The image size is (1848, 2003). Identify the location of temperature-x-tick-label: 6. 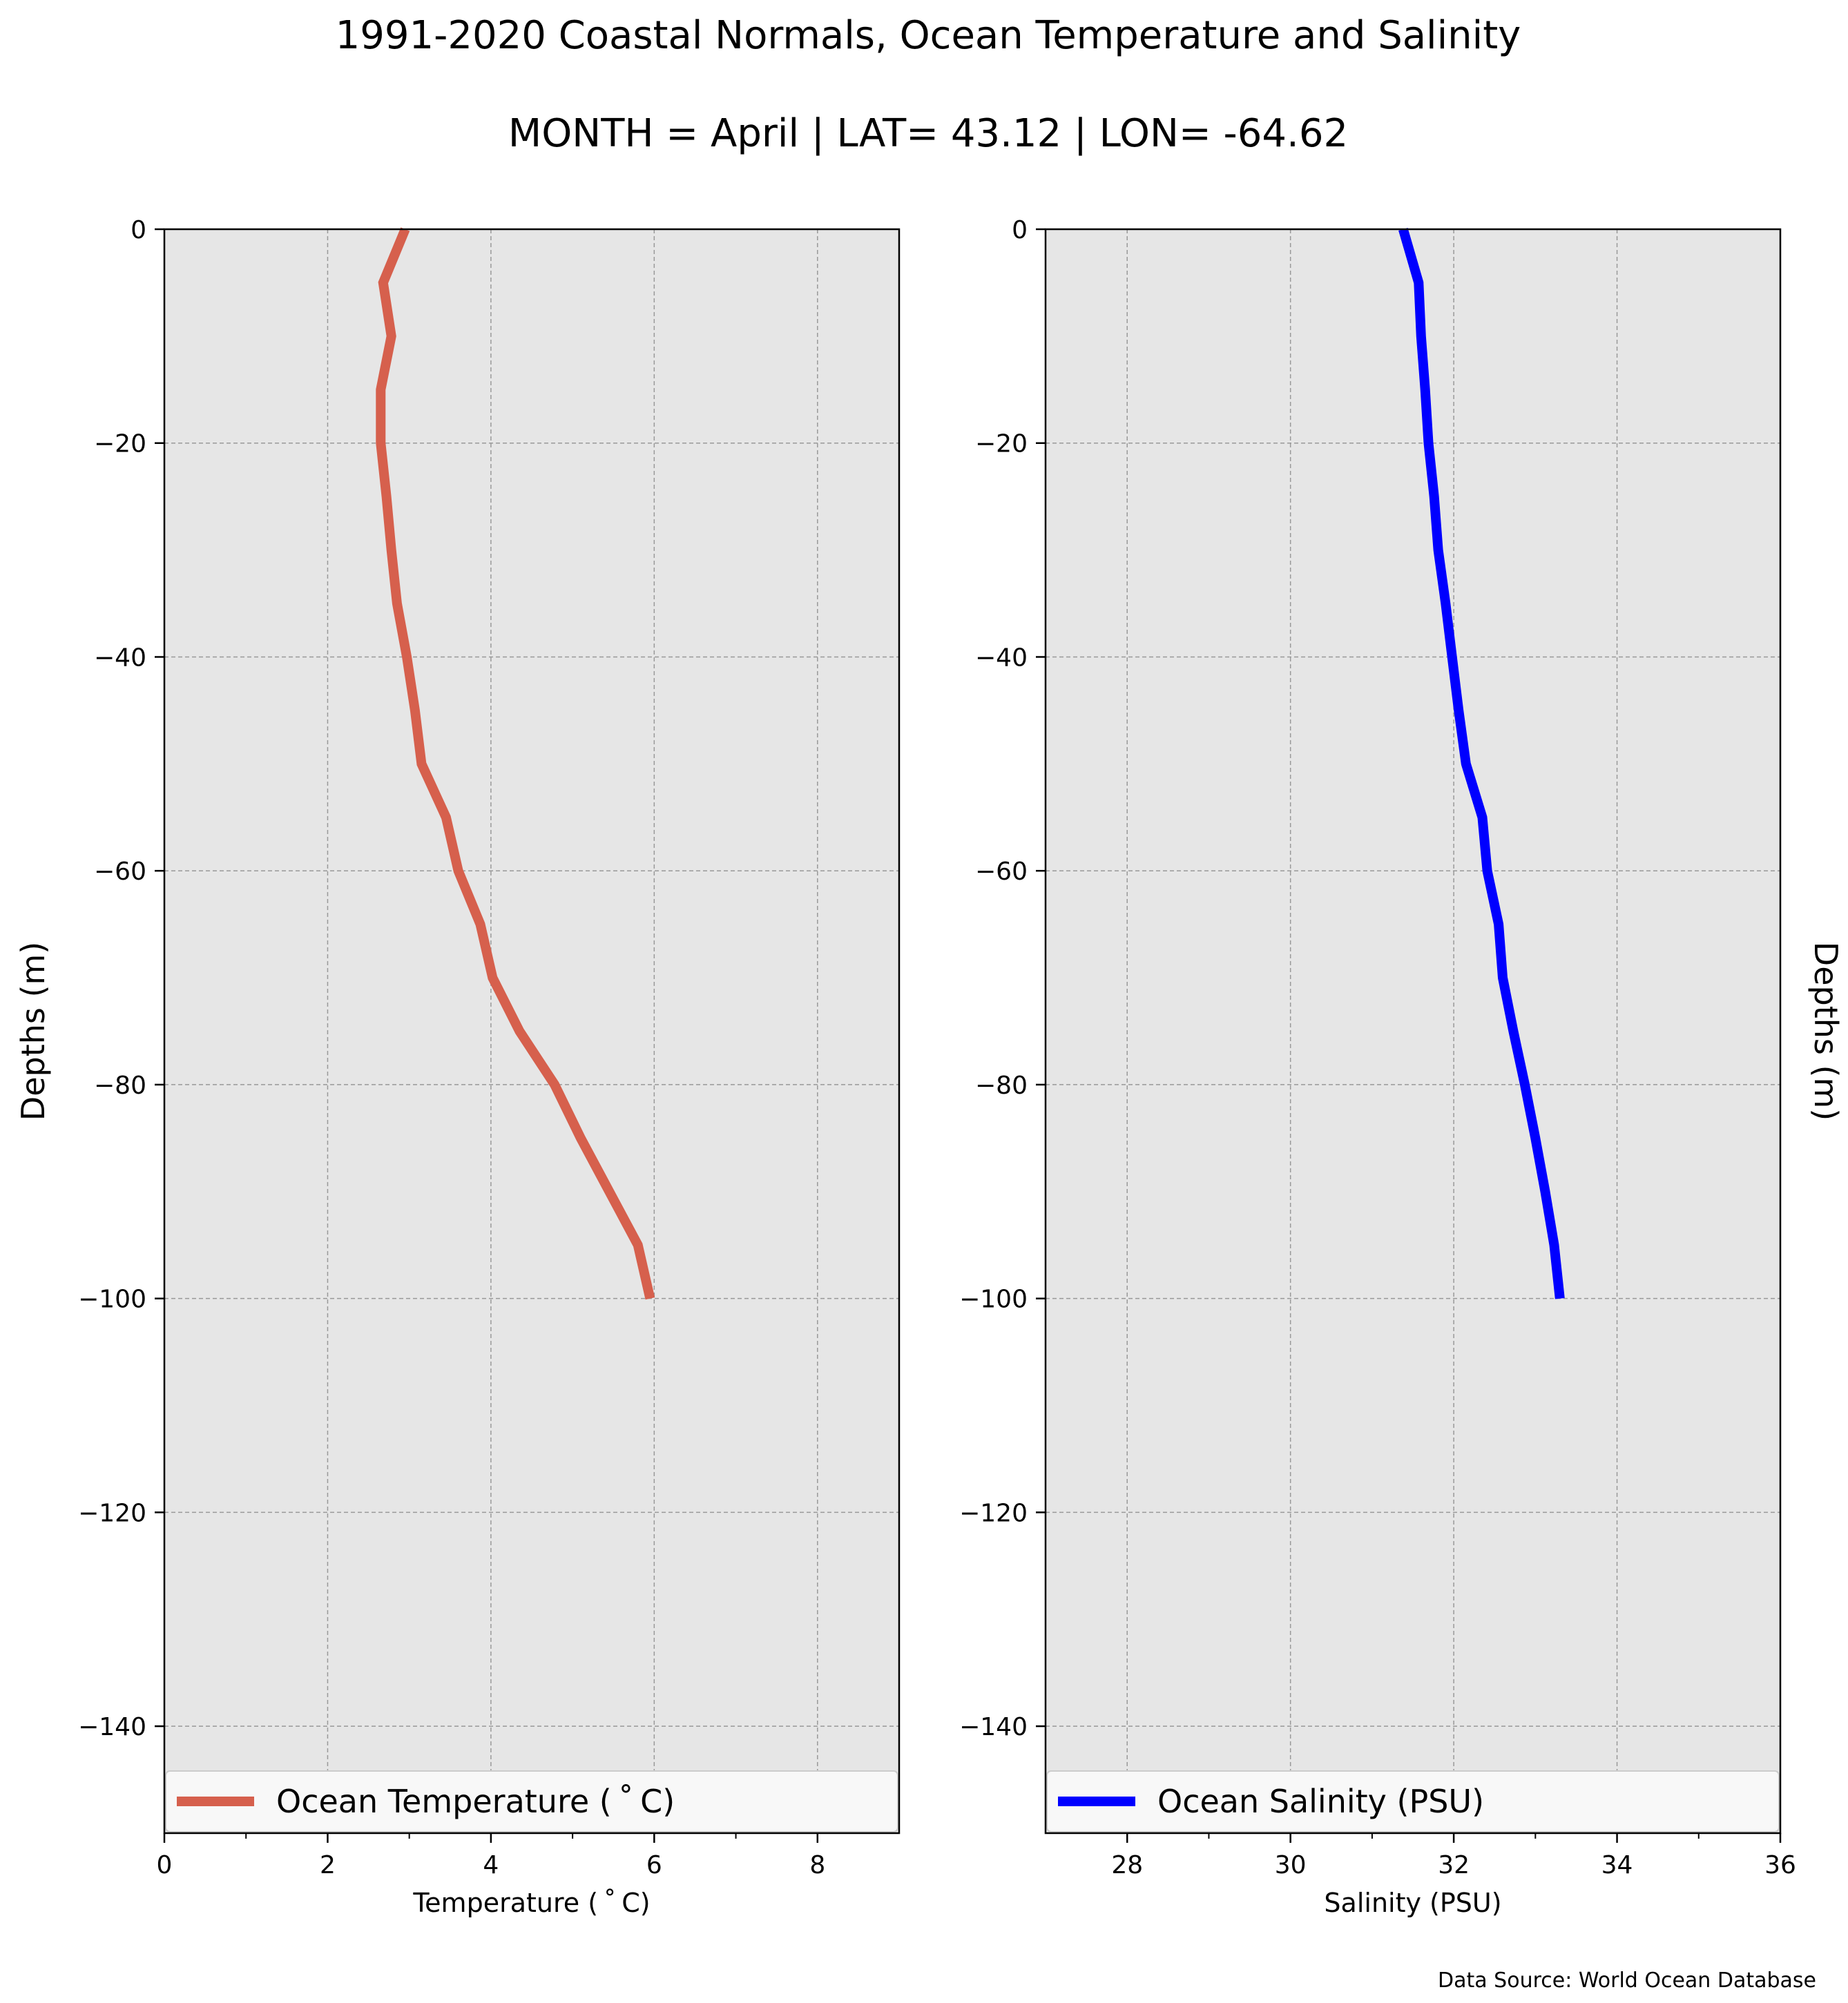
(654, 1865).